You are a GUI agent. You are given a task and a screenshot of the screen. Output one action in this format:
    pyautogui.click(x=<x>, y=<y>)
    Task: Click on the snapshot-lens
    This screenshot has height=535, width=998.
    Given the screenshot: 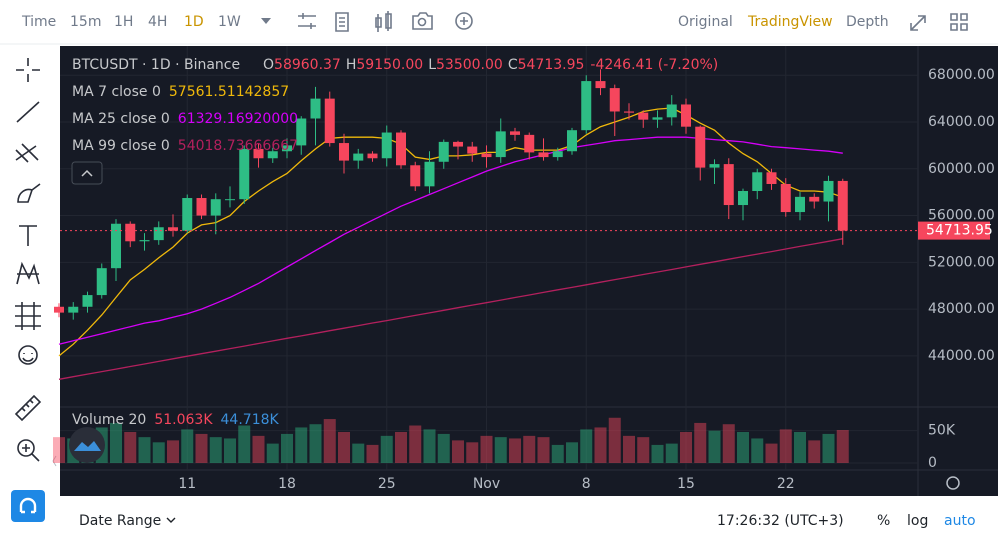 What is the action you would take?
    pyautogui.click(x=422, y=22)
    